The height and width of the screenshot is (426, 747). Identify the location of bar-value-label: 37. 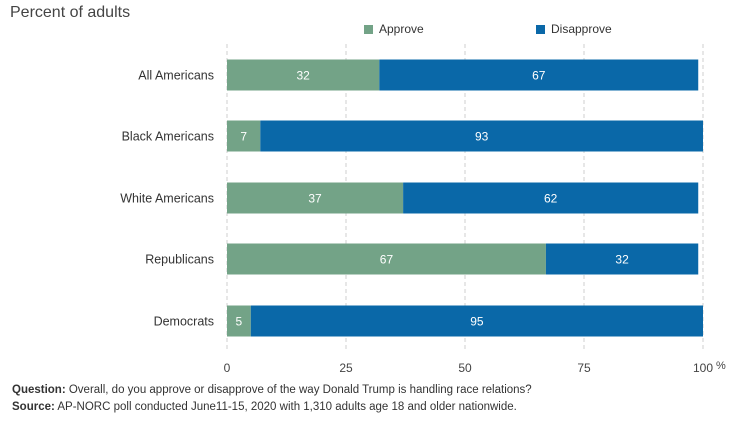
(315, 199).